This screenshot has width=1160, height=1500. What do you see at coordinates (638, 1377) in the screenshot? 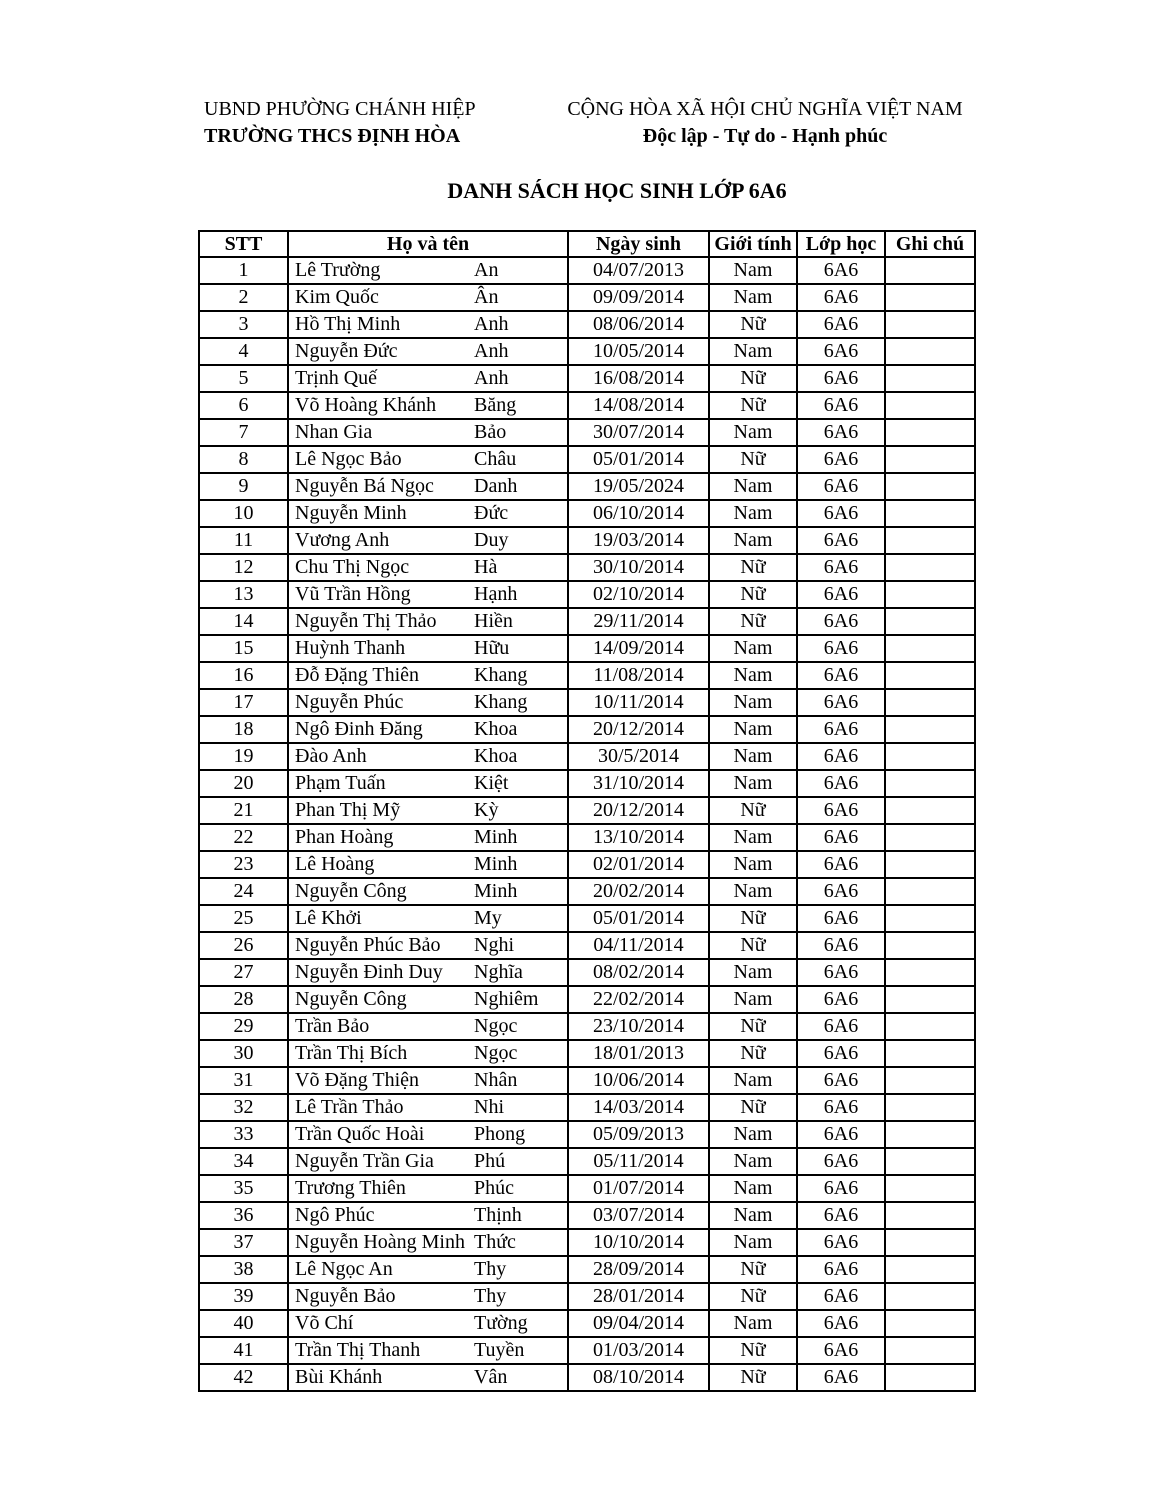
I see `cell-birthdate: 08/10/2014` at bounding box center [638, 1377].